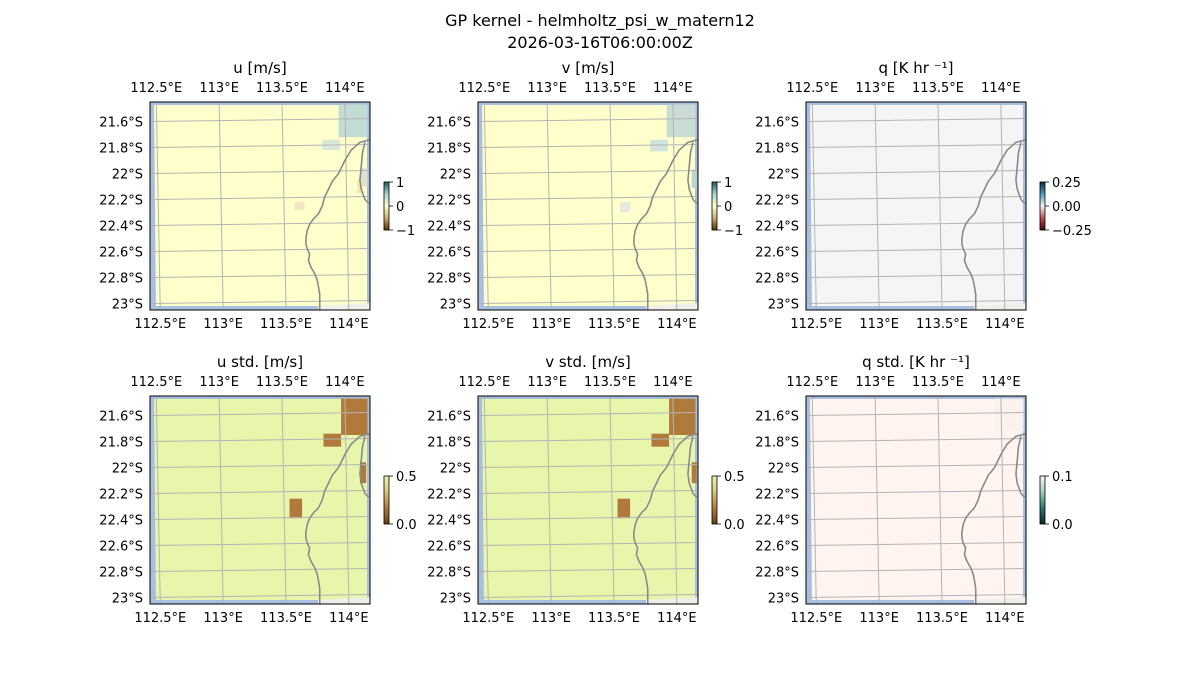 This screenshot has height=700, width=1200. Describe the element at coordinates (160, 324) in the screenshot. I see `x-tick-bottom: 112.5°E` at that location.